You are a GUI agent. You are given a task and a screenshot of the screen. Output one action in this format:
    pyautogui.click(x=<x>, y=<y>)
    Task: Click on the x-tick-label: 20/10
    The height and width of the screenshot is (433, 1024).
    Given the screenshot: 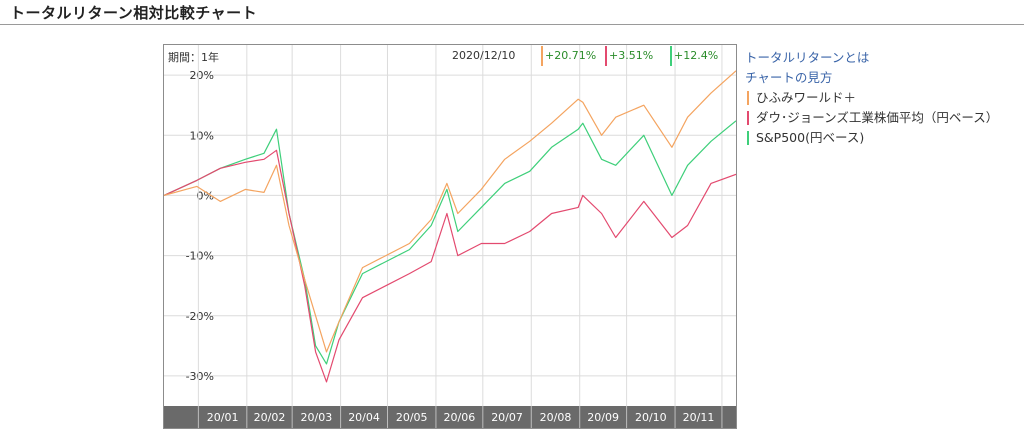 What is the action you would take?
    pyautogui.click(x=651, y=417)
    